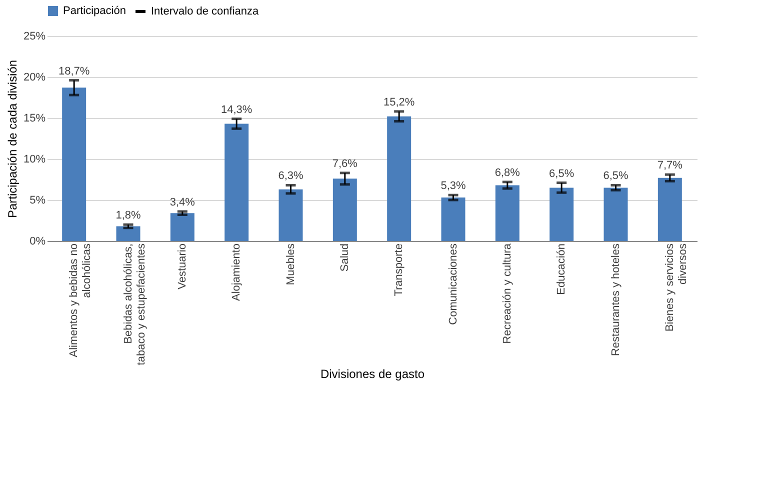 Image resolution: width=766 pixels, height=478 pixels. Describe the element at coordinates (94, 11) in the screenshot. I see `legend-label: Participación` at that location.